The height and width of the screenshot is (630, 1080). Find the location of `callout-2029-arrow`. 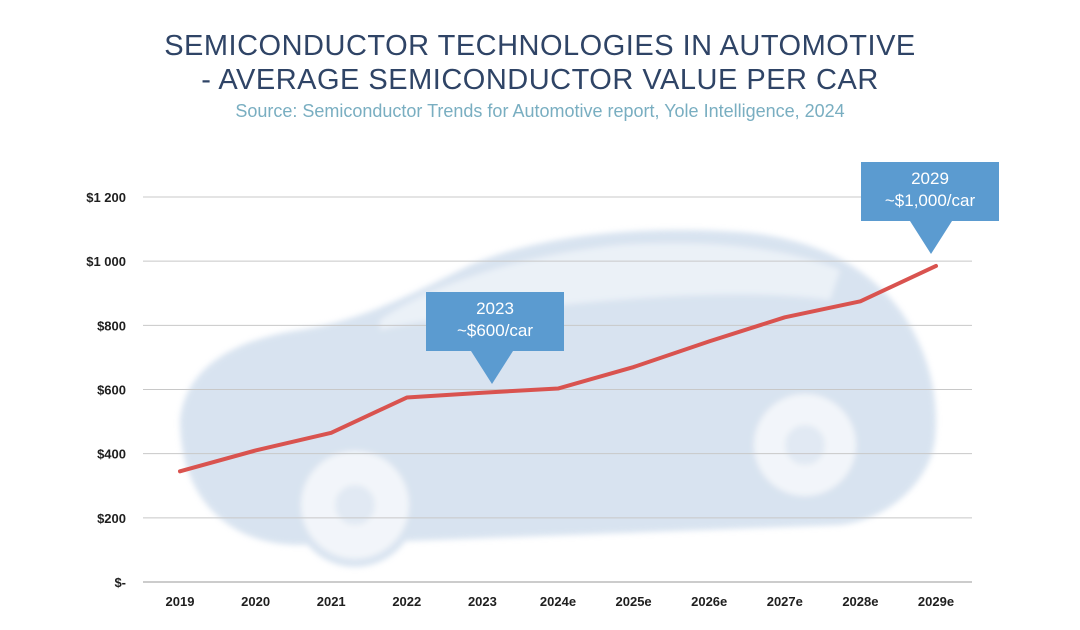

callout-2029-arrow is located at coordinates (931, 237).